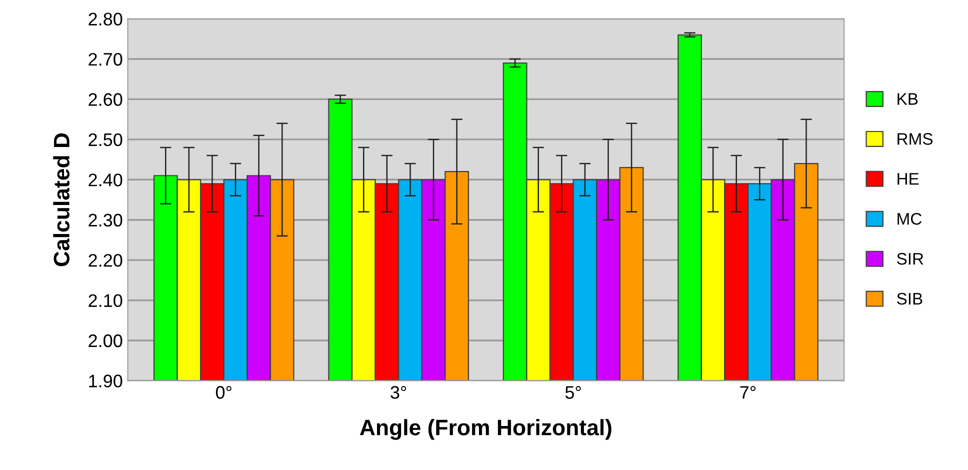 Image resolution: width=968 pixels, height=470 pixels. What do you see at coordinates (105, 139) in the screenshot?
I see `y-tick-label: 2.50` at bounding box center [105, 139].